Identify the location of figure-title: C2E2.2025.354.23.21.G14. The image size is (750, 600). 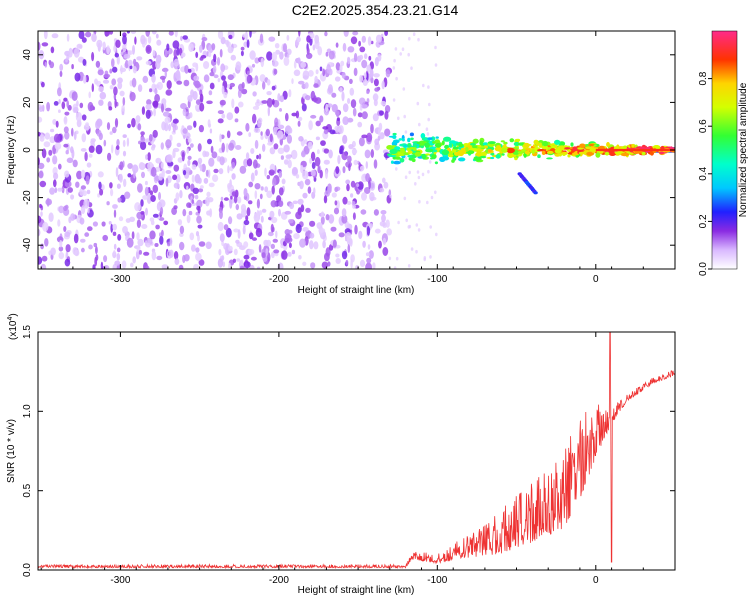
(375, 10).